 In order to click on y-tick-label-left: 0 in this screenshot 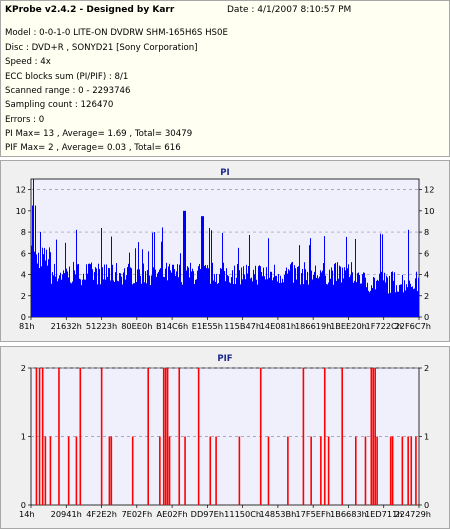, I will do `click(23, 505)`.